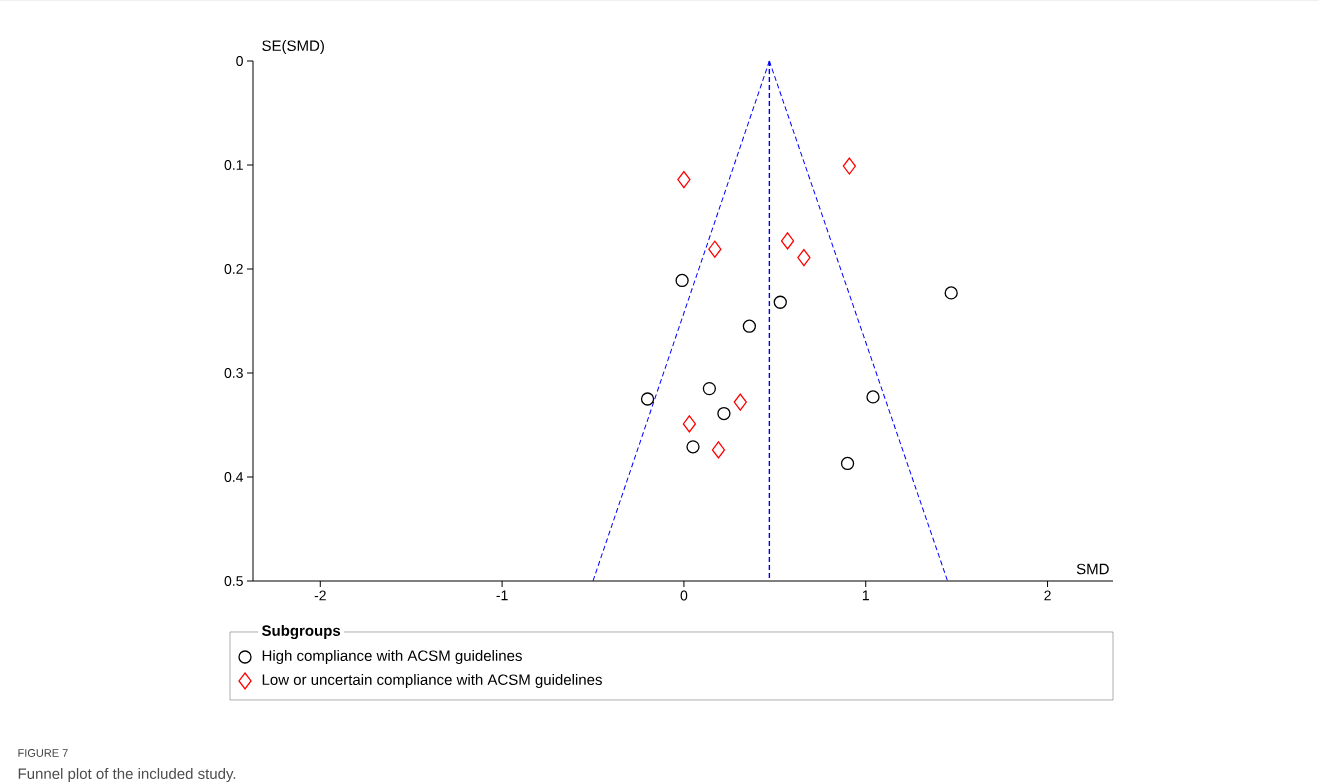 The image size is (1319, 783). I want to click on x-tick-label: 1, so click(865, 595).